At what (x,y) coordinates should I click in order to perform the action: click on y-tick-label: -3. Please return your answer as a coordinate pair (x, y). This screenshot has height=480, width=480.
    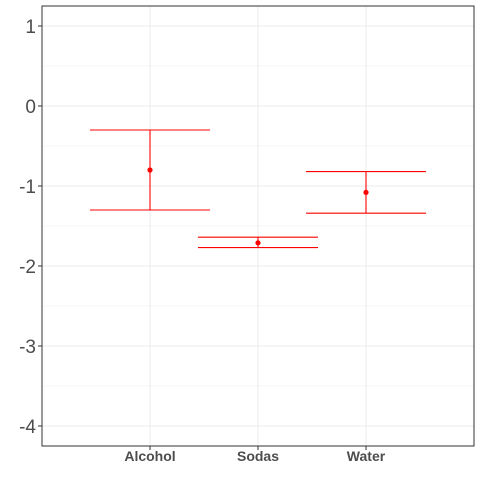
    Looking at the image, I should click on (27, 347).